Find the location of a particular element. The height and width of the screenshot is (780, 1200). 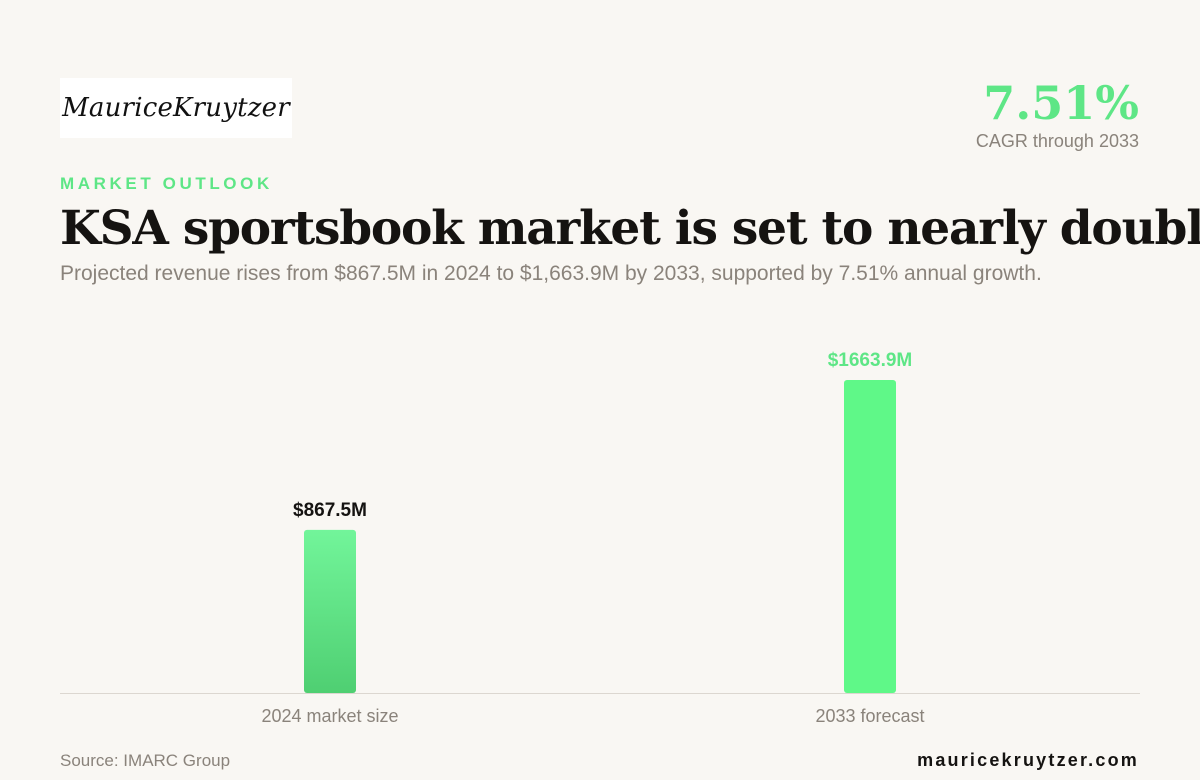

section-eyebrow: MARKET OUTLOOK is located at coordinates (166, 183).